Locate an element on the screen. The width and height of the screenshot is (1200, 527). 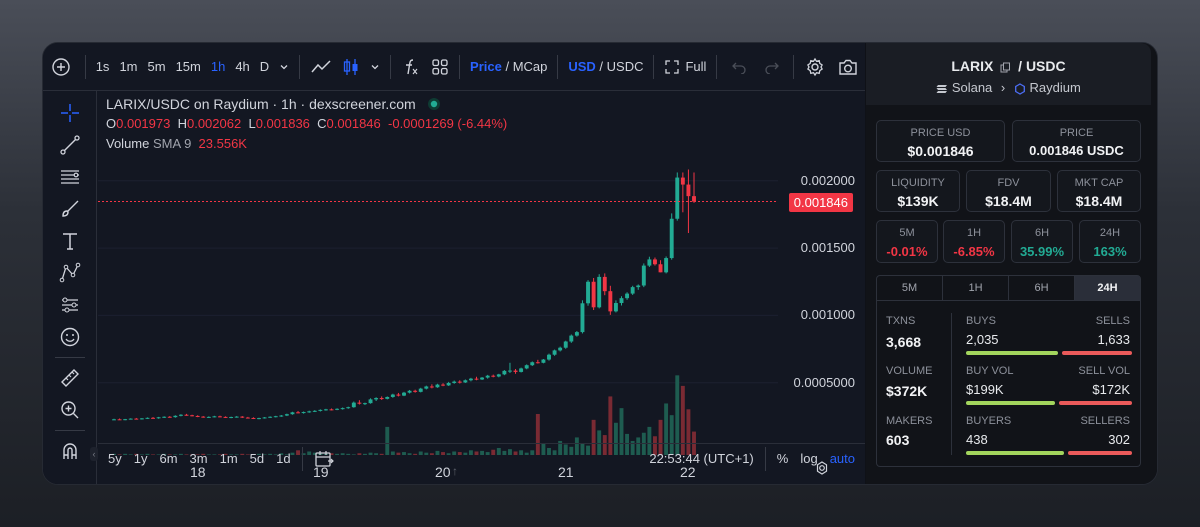
chain-link: Solana is located at coordinates (972, 87).